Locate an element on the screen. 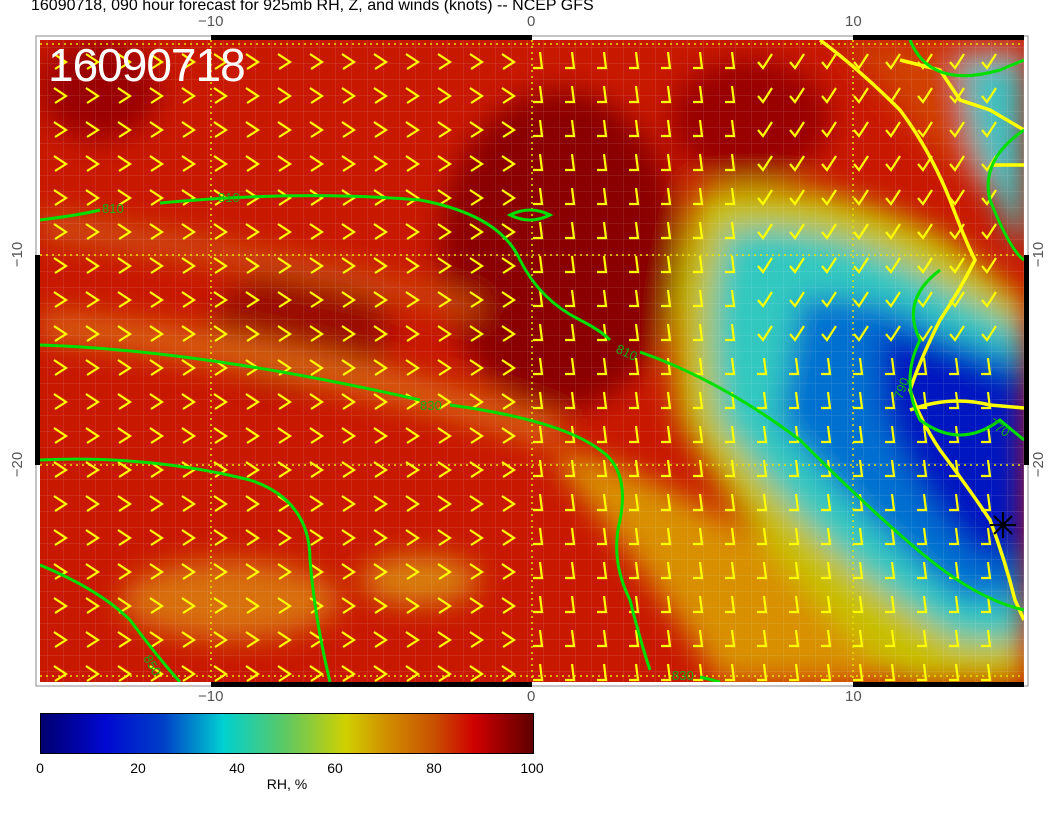 This screenshot has height=816, width=1056. right-tick: −10 is located at coordinates (1039, 254).